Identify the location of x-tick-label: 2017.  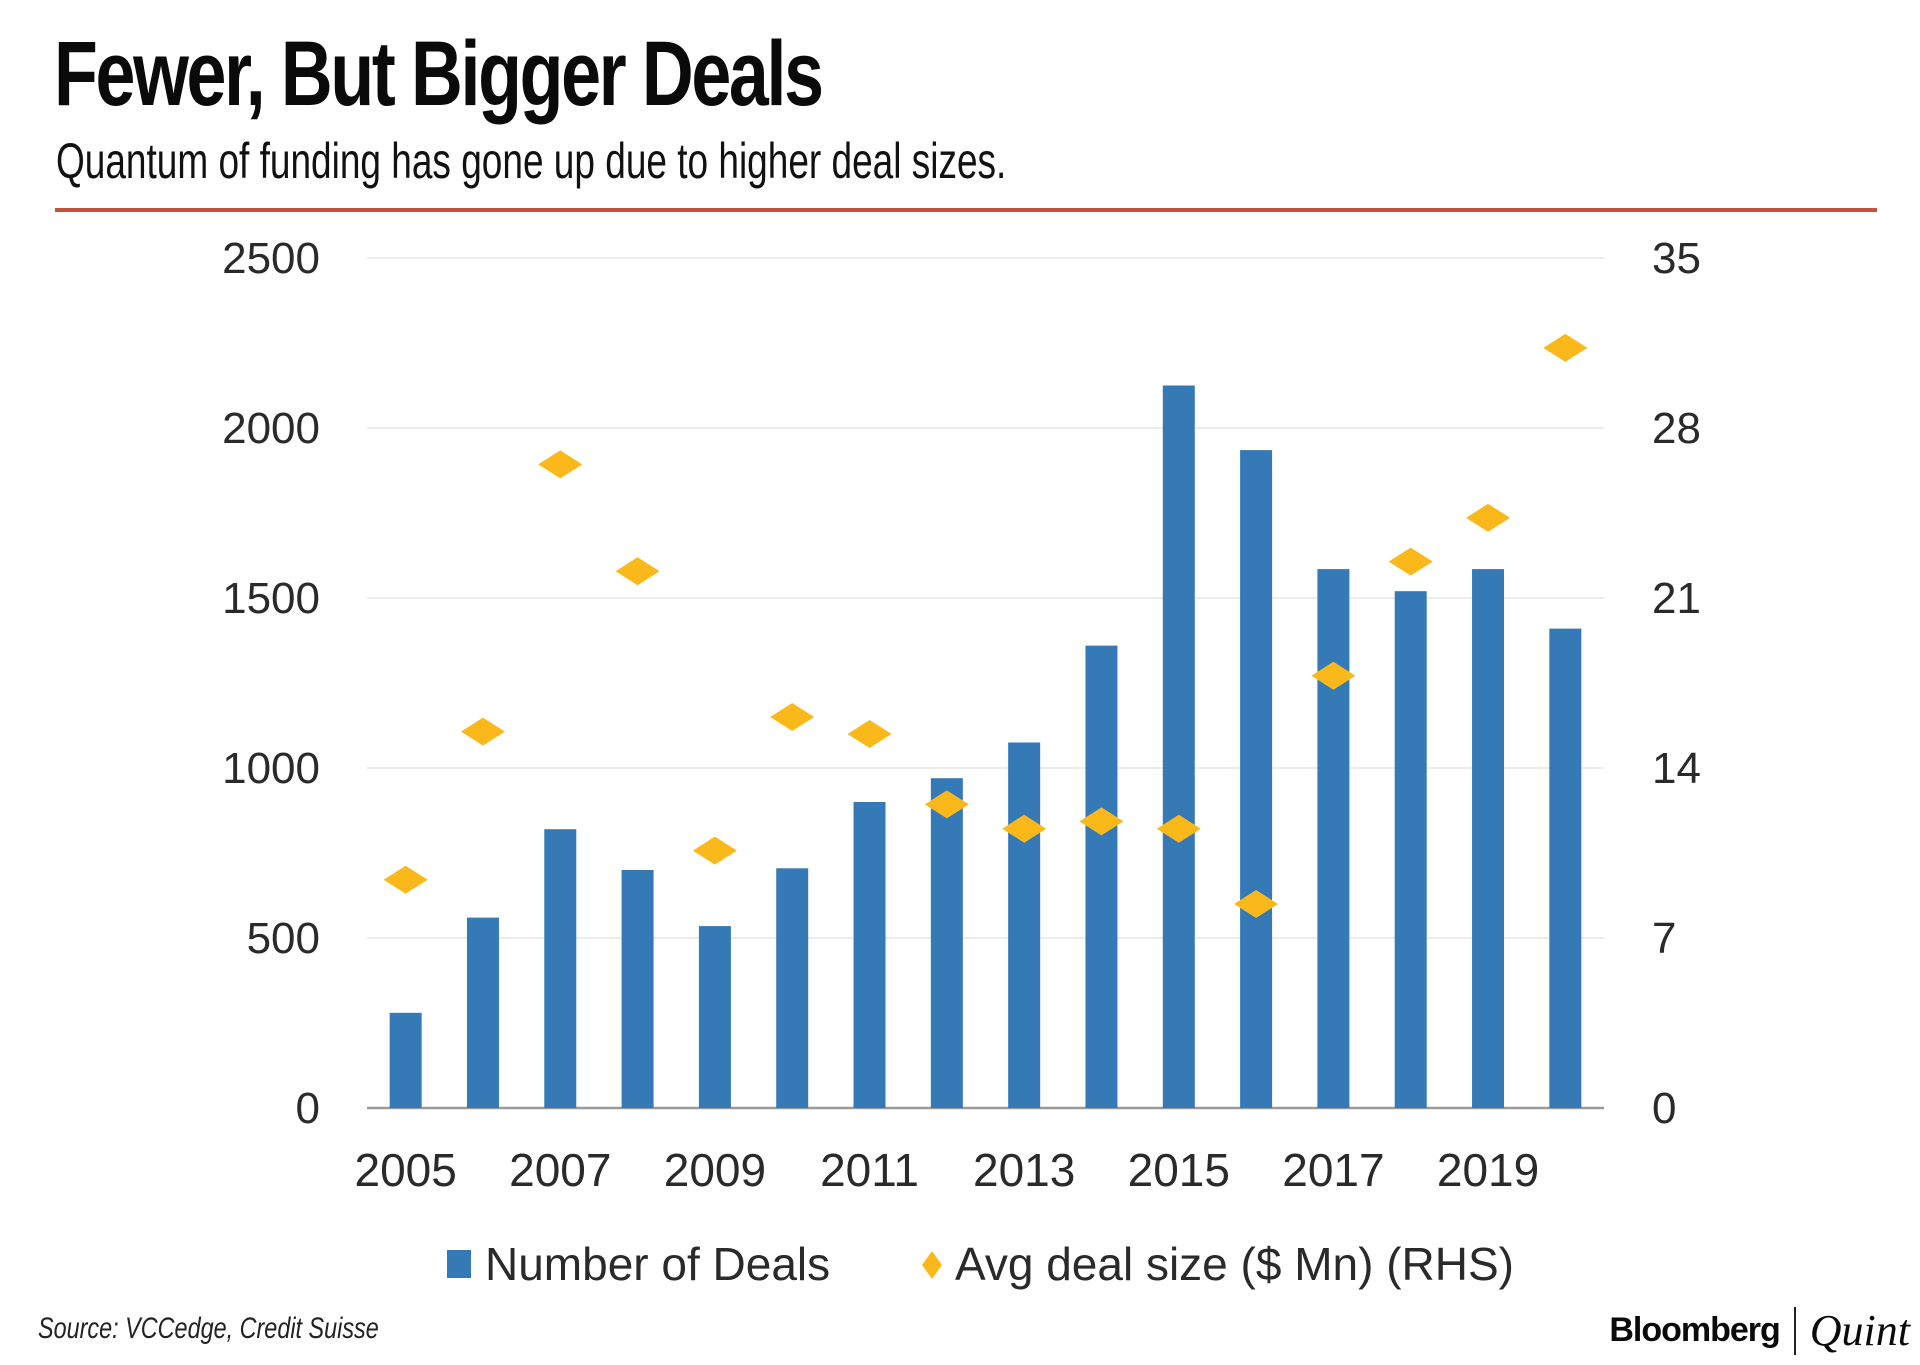
(1333, 1170).